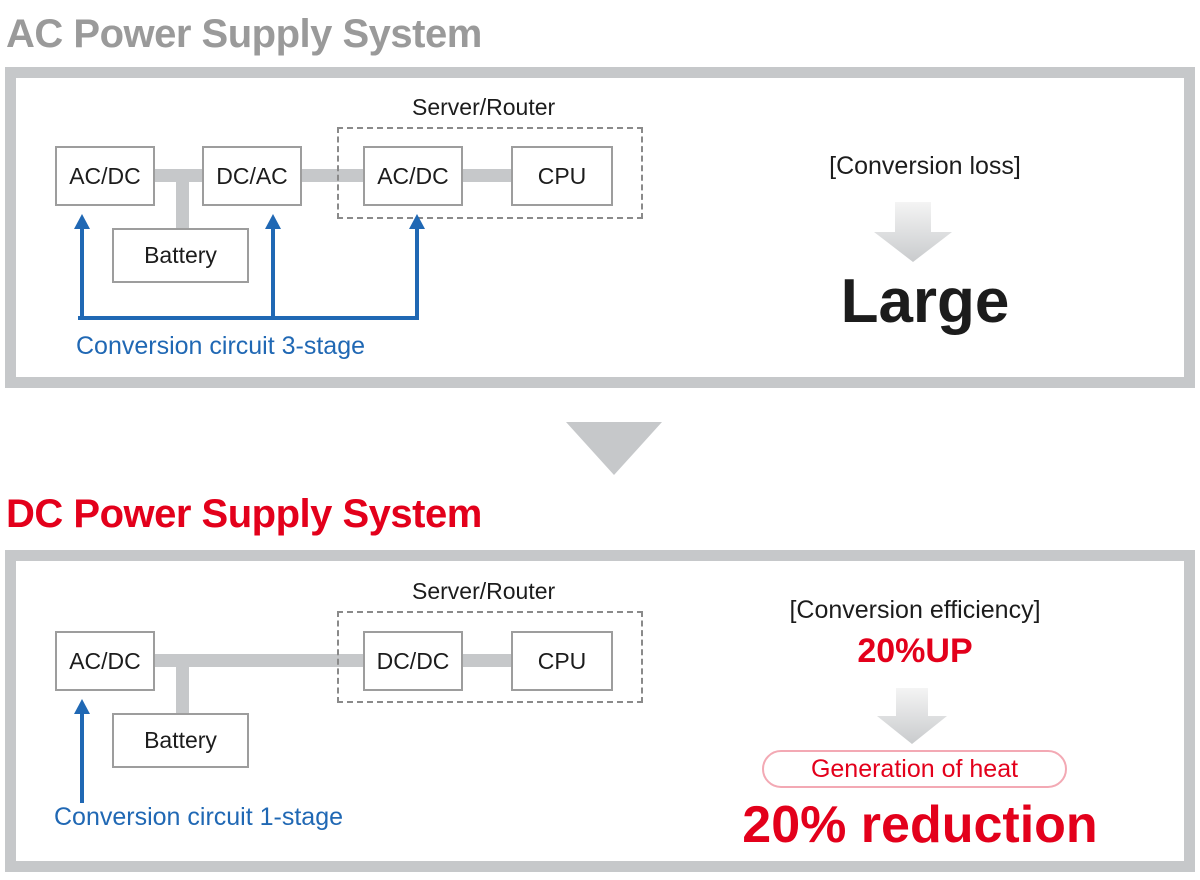  I want to click on dc-efficiency-arrow-icon, so click(912, 716).